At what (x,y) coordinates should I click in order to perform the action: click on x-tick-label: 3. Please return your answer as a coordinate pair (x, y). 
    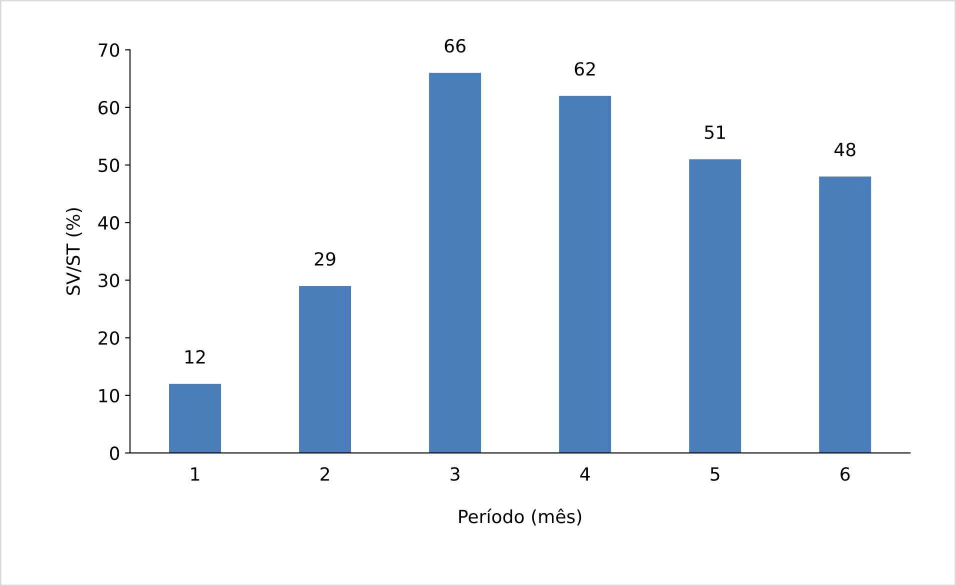
    Looking at the image, I should click on (455, 474).